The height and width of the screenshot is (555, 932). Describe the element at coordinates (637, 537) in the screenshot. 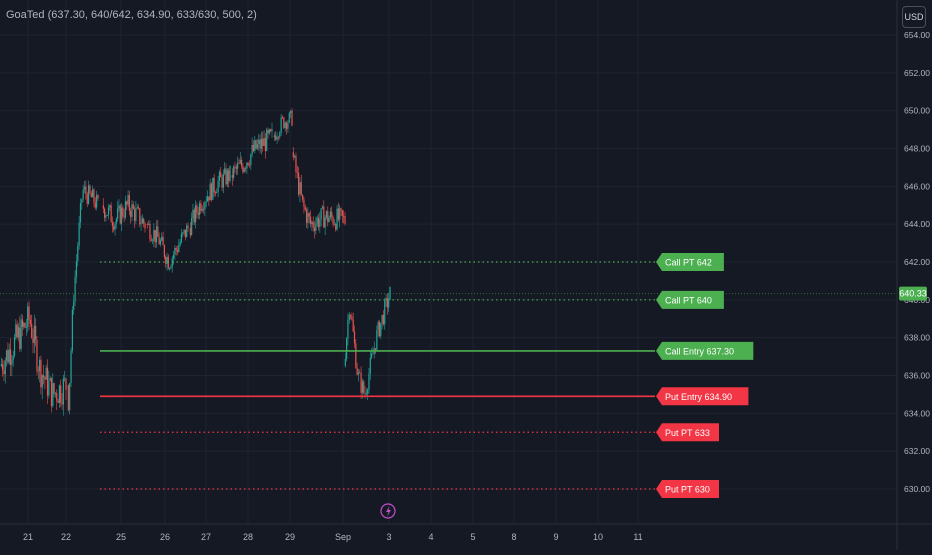

I see `time-tick-label: 11` at that location.